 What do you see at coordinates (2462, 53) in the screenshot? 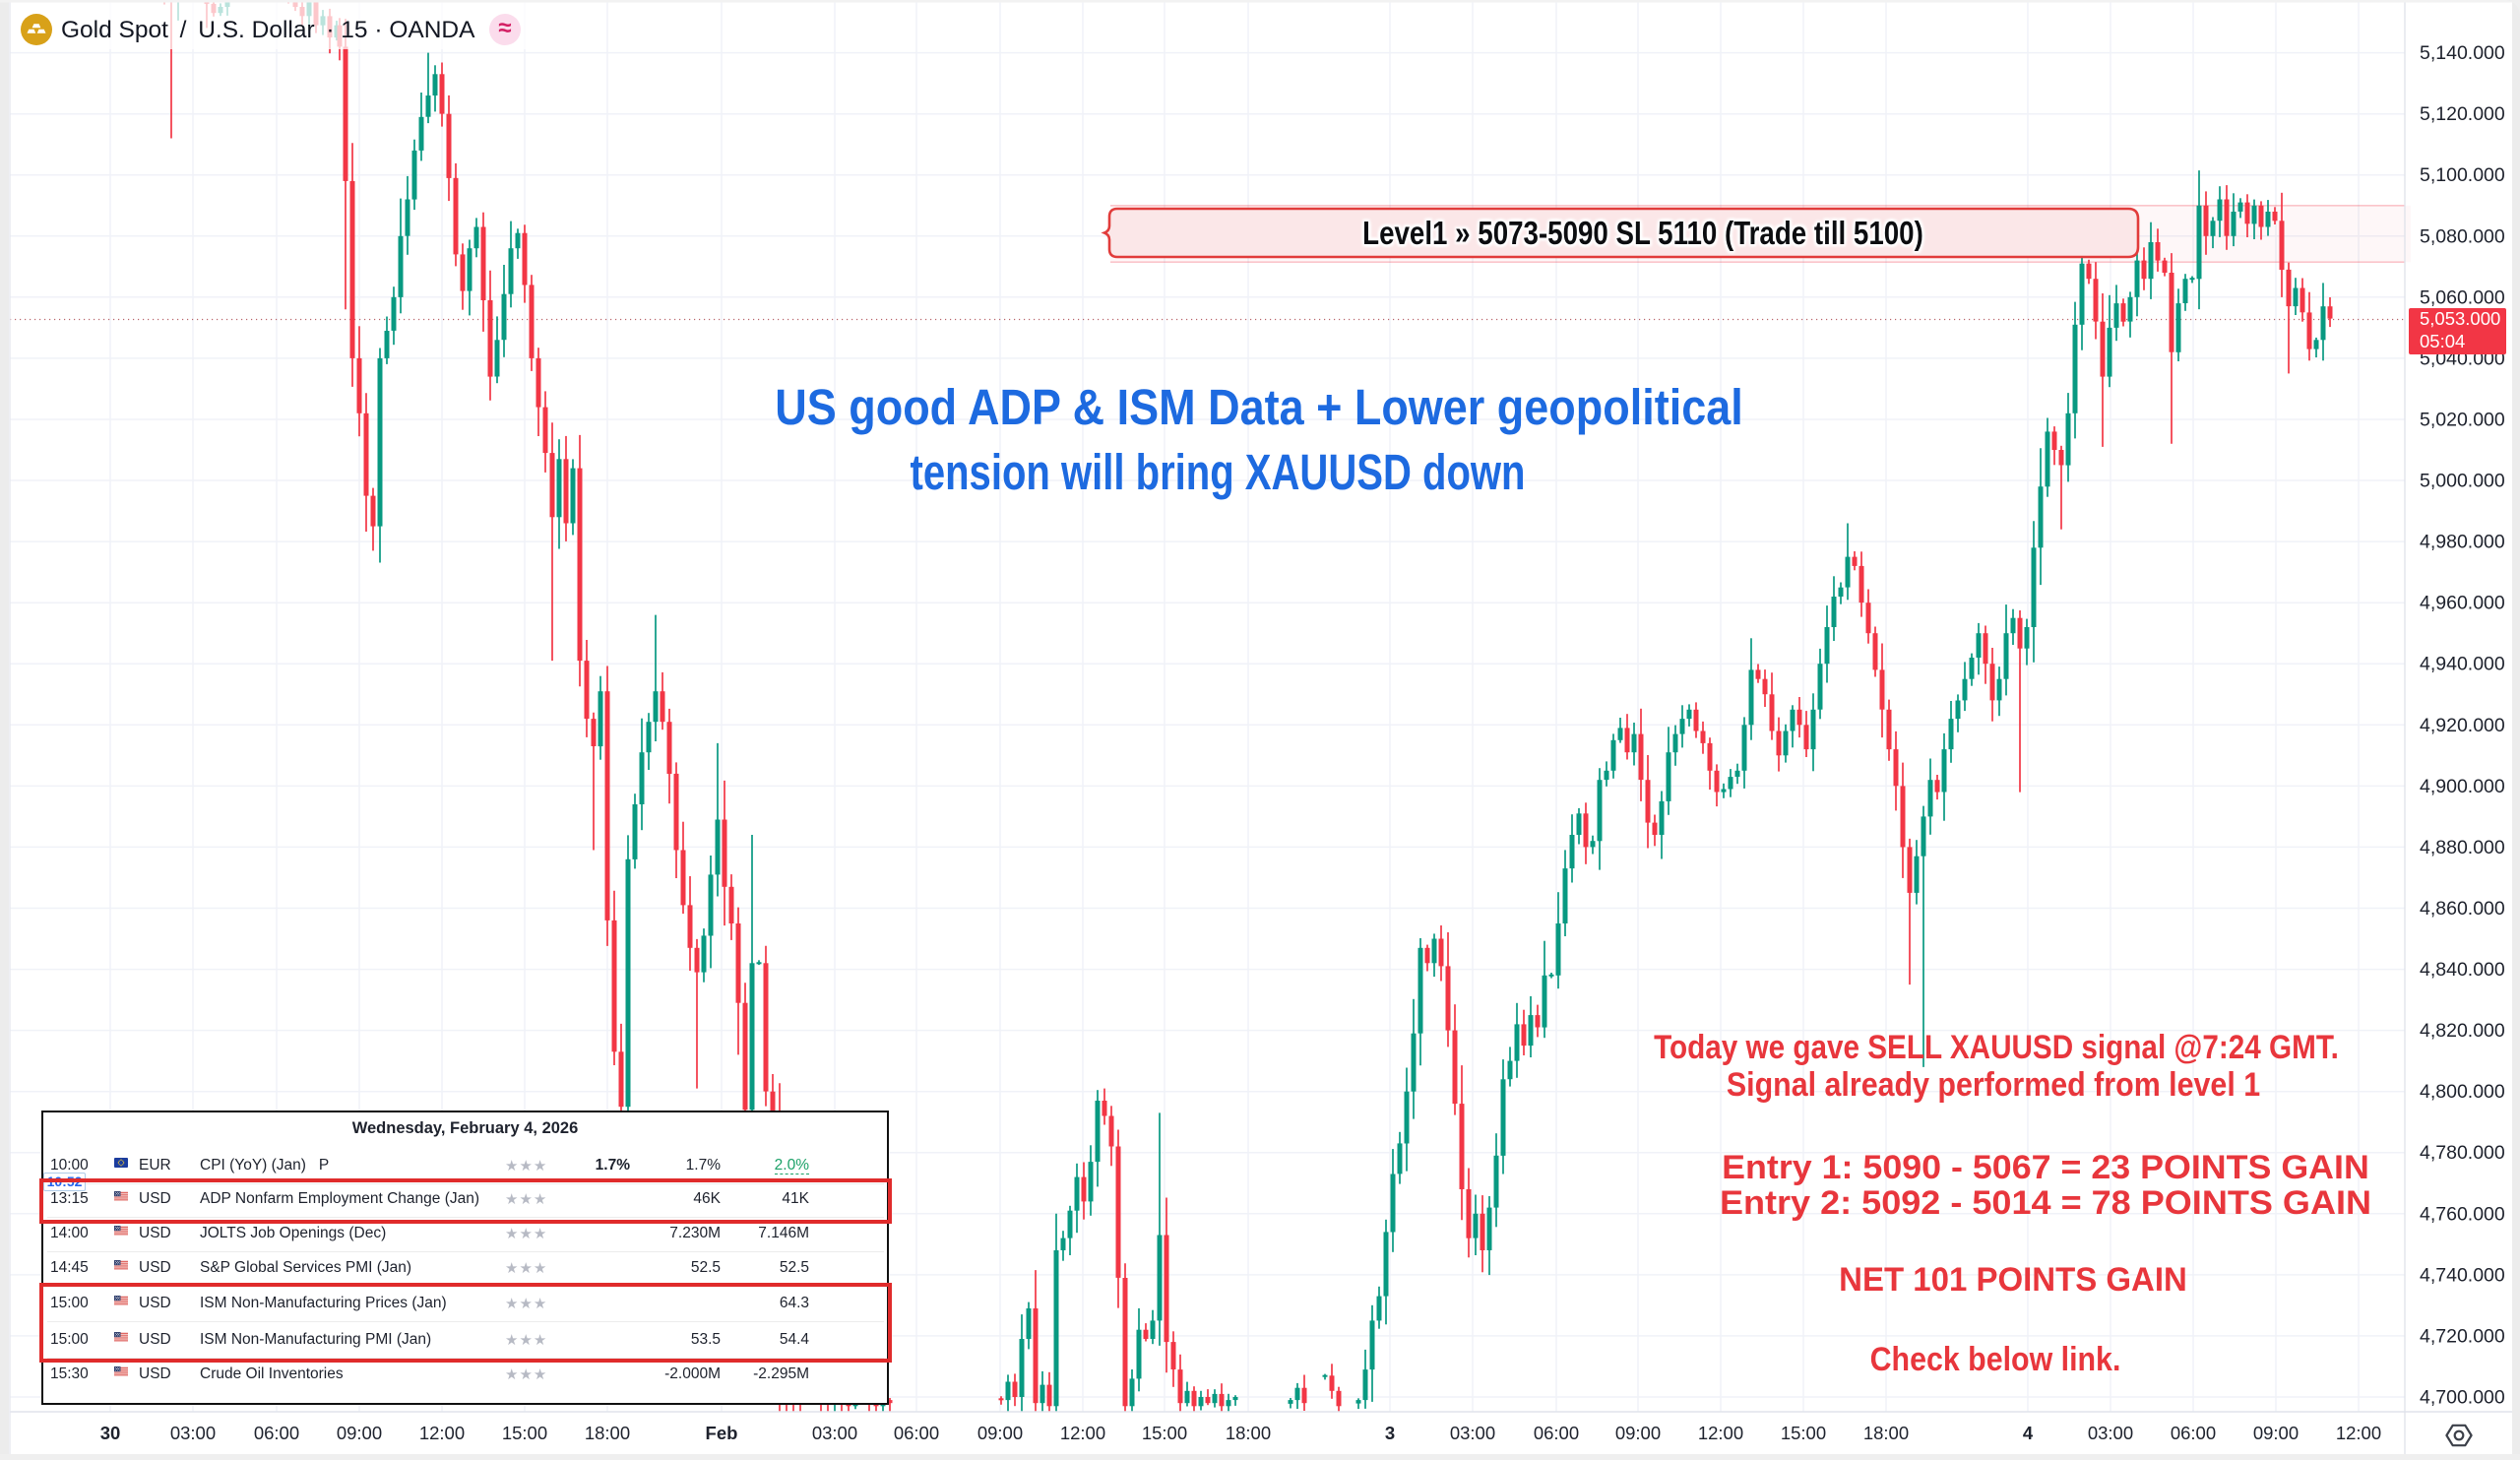
I see `svg-text: 5,140.000` at bounding box center [2462, 53].